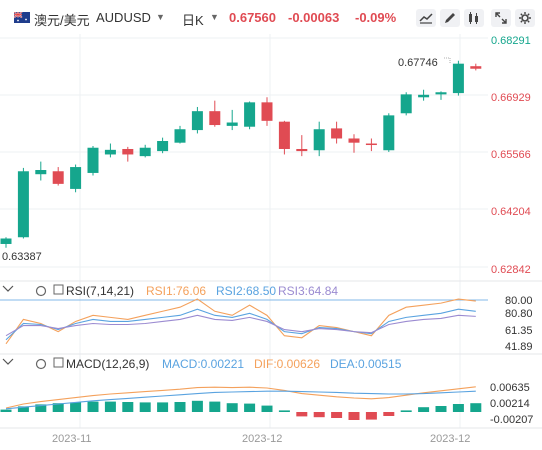  I want to click on expand-icon, so click(501, 18).